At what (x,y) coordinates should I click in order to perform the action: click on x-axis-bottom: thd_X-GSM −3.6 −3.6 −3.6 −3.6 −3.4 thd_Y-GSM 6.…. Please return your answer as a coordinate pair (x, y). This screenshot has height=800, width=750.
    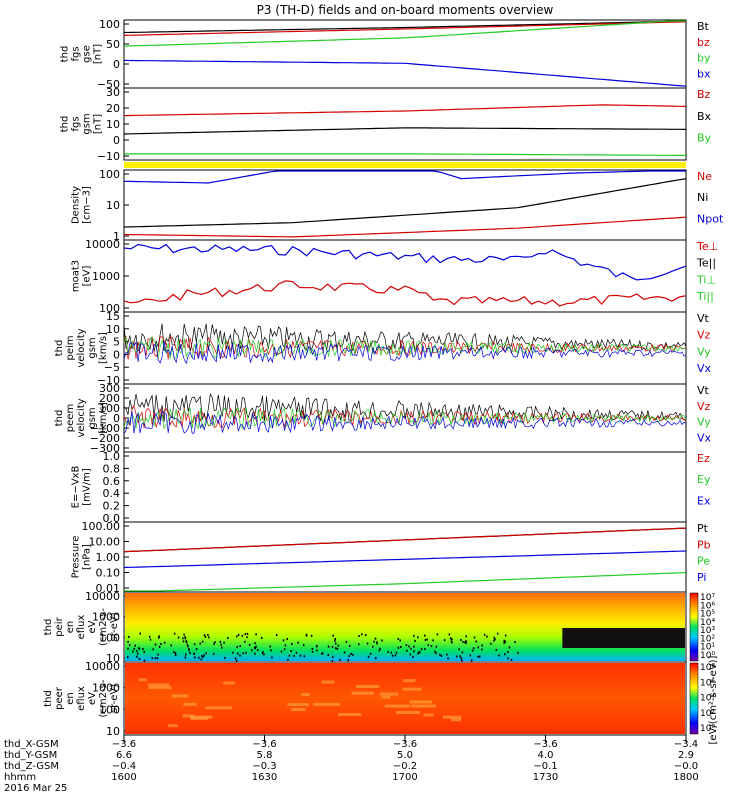
    Looking at the image, I should click on (351, 764).